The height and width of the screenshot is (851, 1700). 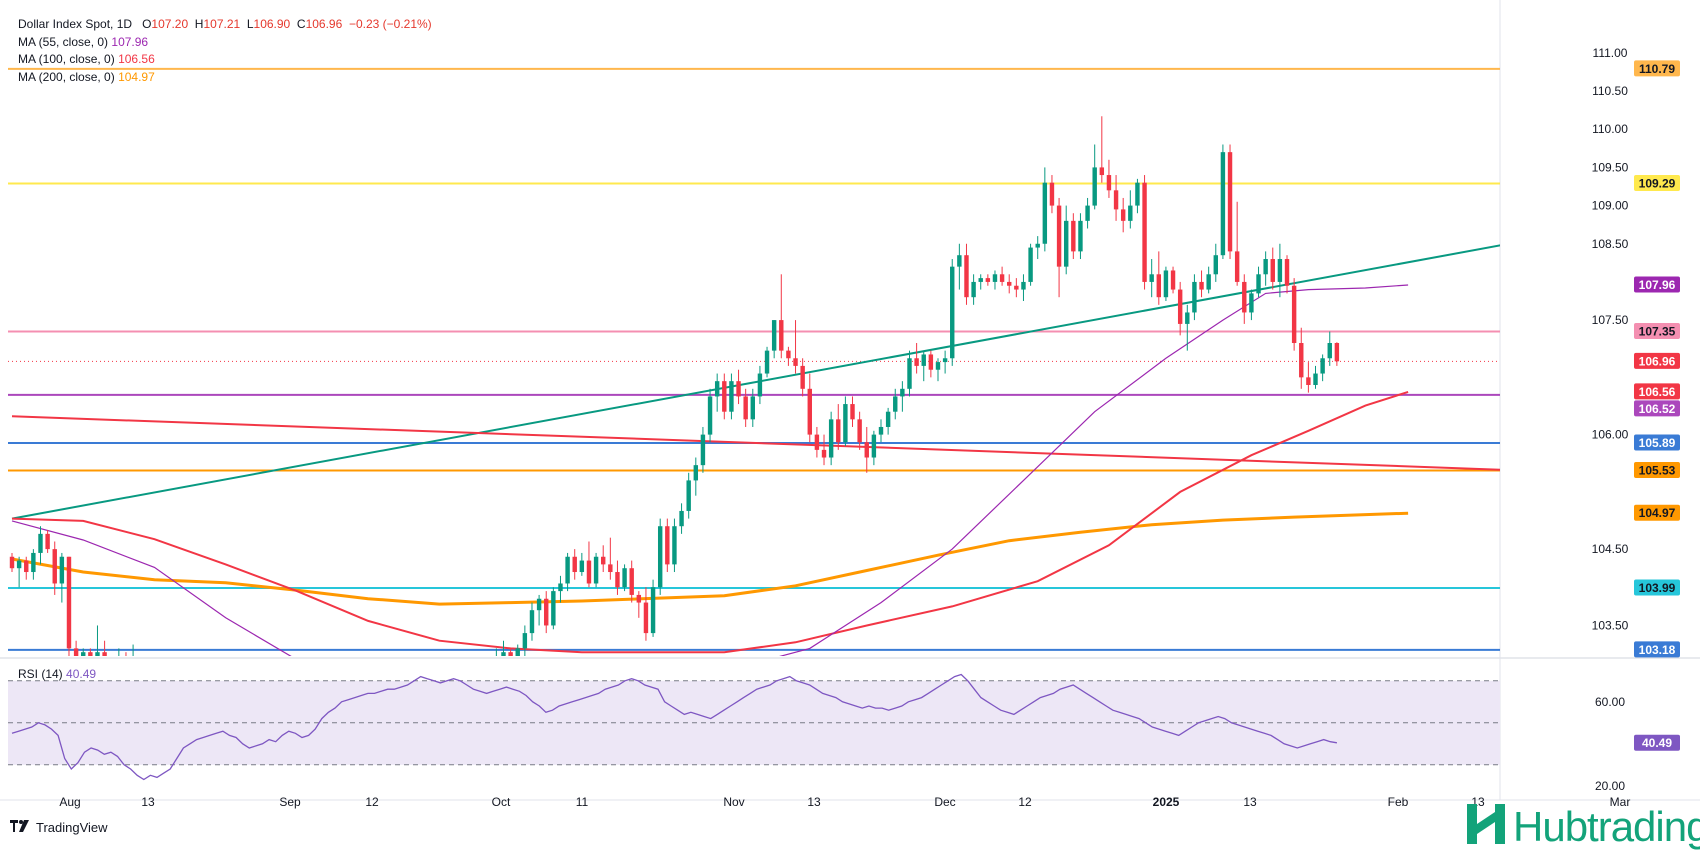 I want to click on price-tick-label: 110.00, so click(x=1610, y=129).